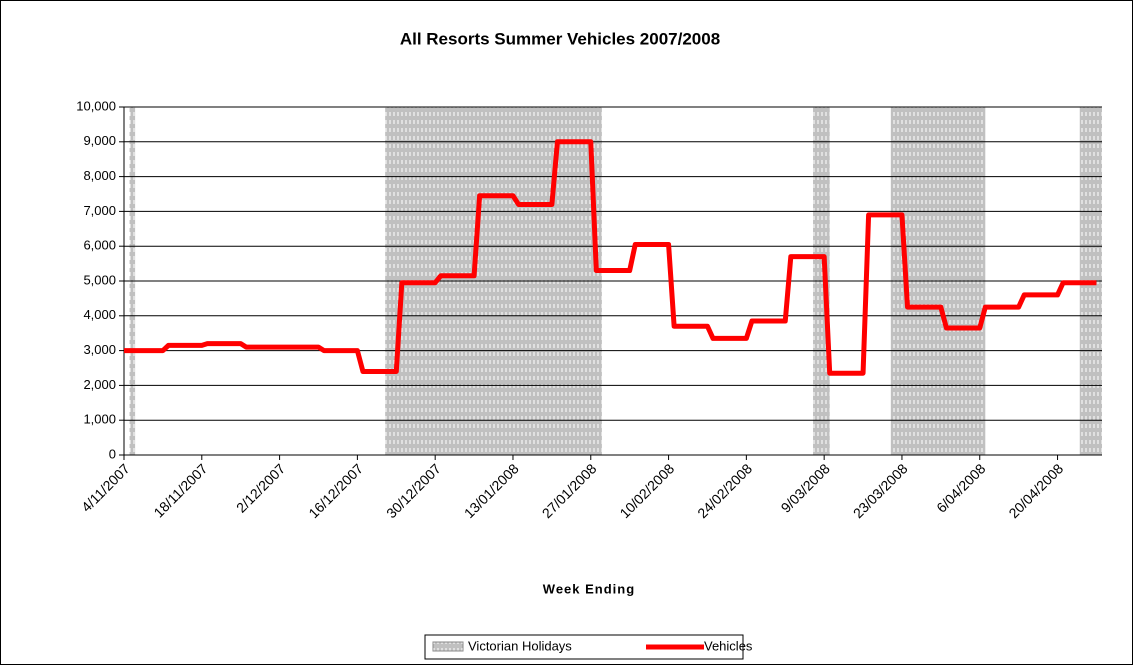  Describe the element at coordinates (99, 140) in the screenshot. I see `y-tick-label: 9,000` at that location.